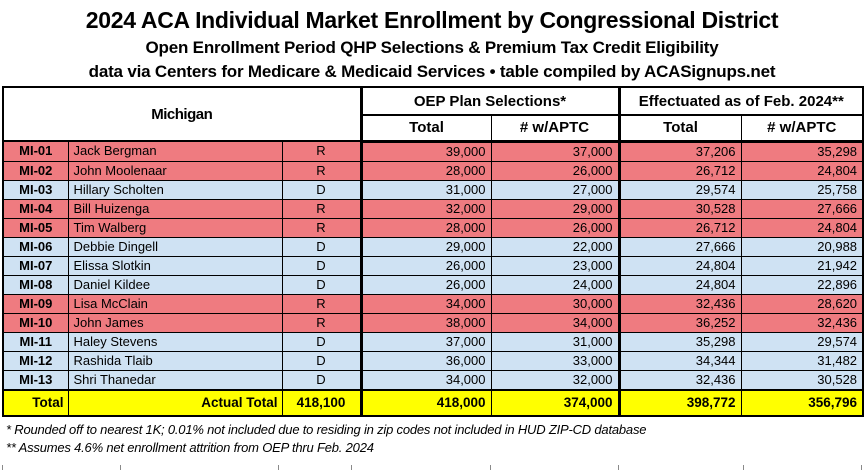 This screenshot has height=470, width=864. I want to click on eff-total-cell: 37,206, so click(680, 151).